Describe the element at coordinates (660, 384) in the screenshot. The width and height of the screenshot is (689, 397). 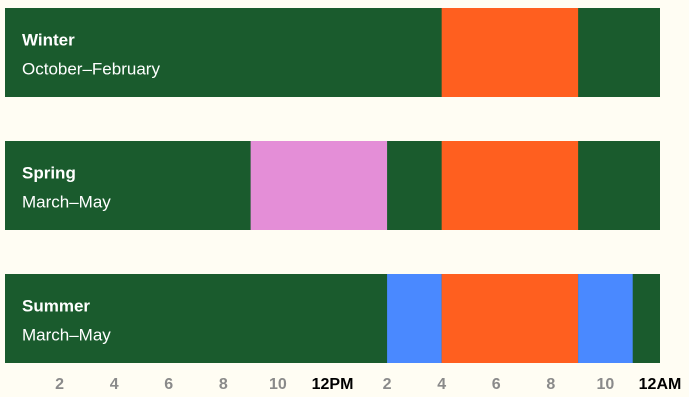
I see `x-tick-label: 12AM` at that location.